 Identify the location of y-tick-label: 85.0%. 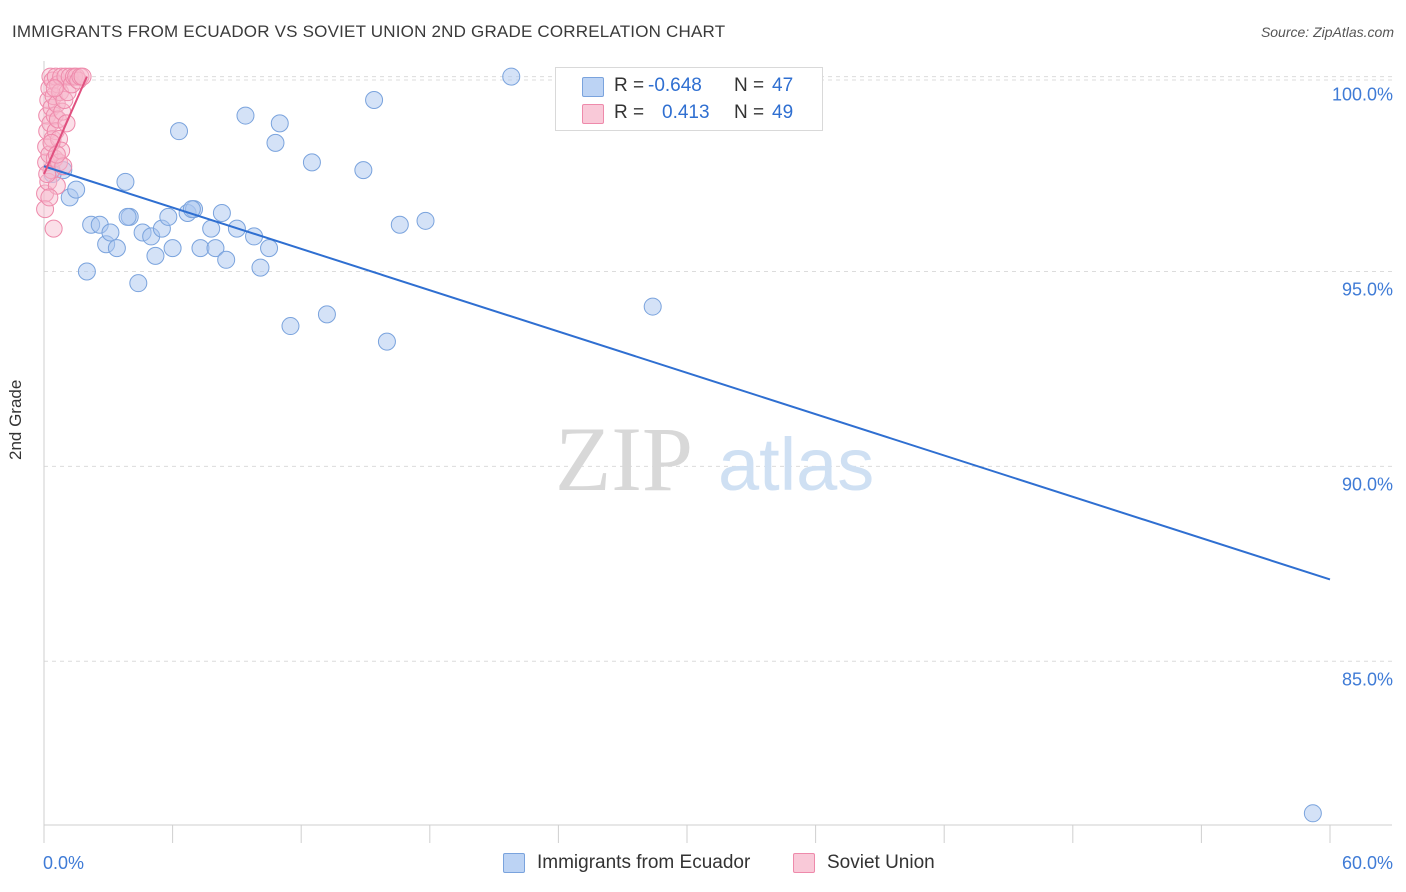
(1367, 679).